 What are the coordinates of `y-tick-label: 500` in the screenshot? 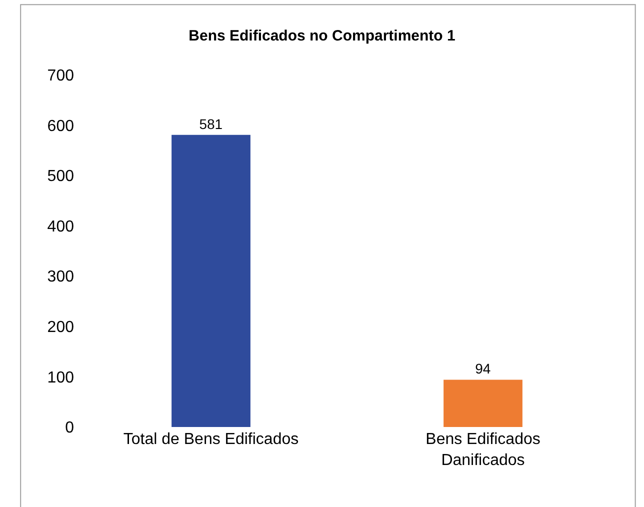 It's located at (60, 177).